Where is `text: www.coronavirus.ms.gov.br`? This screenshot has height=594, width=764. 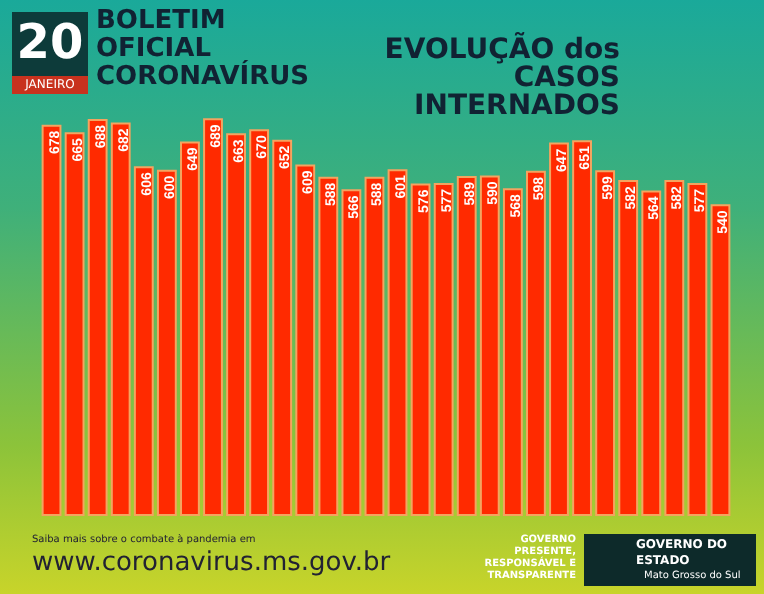
text: www.coronavirus.ms.gov.br is located at coordinates (211, 563).